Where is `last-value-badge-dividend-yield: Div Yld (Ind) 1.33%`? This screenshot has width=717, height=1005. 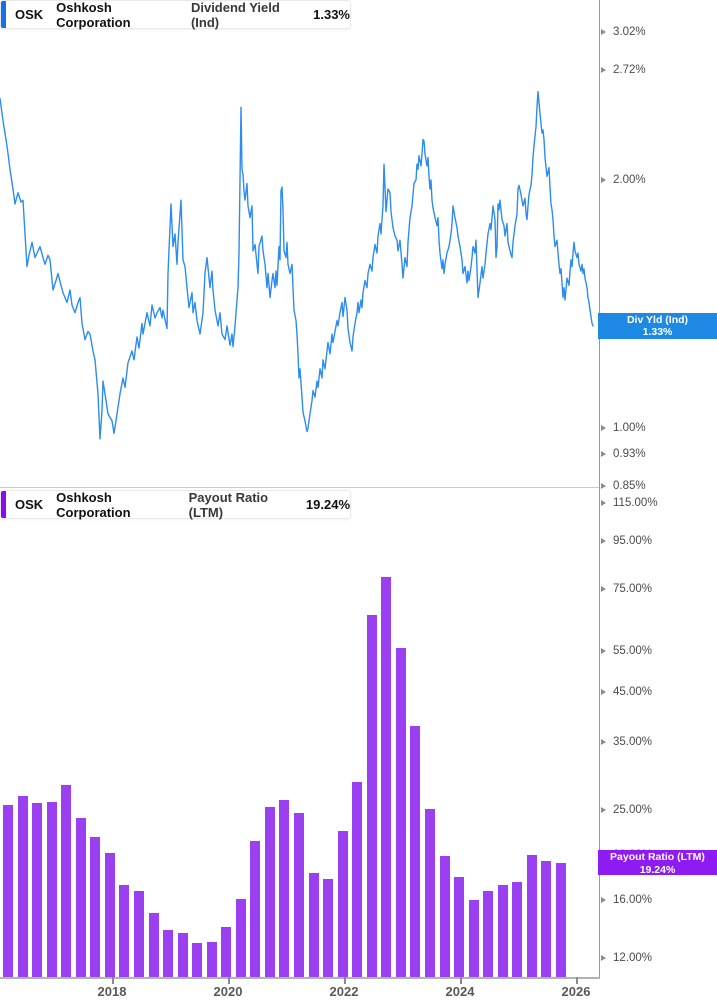
last-value-badge-dividend-yield: Div Yld (Ind) 1.33% is located at coordinates (657, 325).